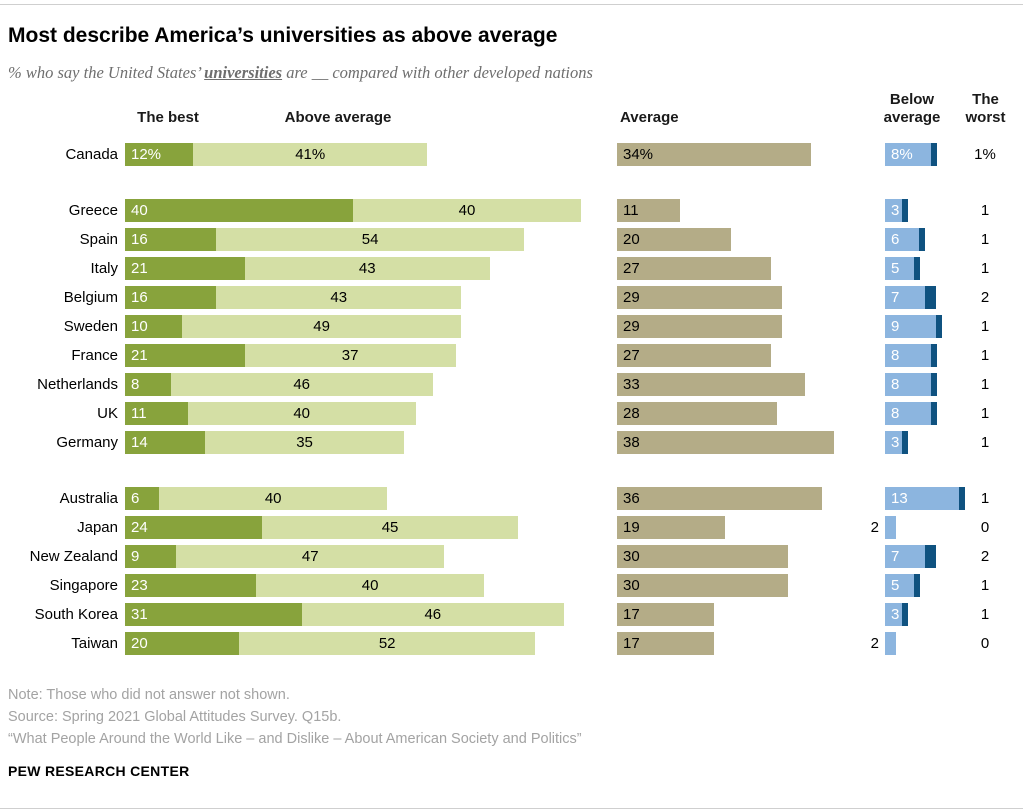 Image resolution: width=1023 pixels, height=812 pixels. Describe the element at coordinates (338, 117) in the screenshot. I see `column-header-above-average: Above average` at that location.